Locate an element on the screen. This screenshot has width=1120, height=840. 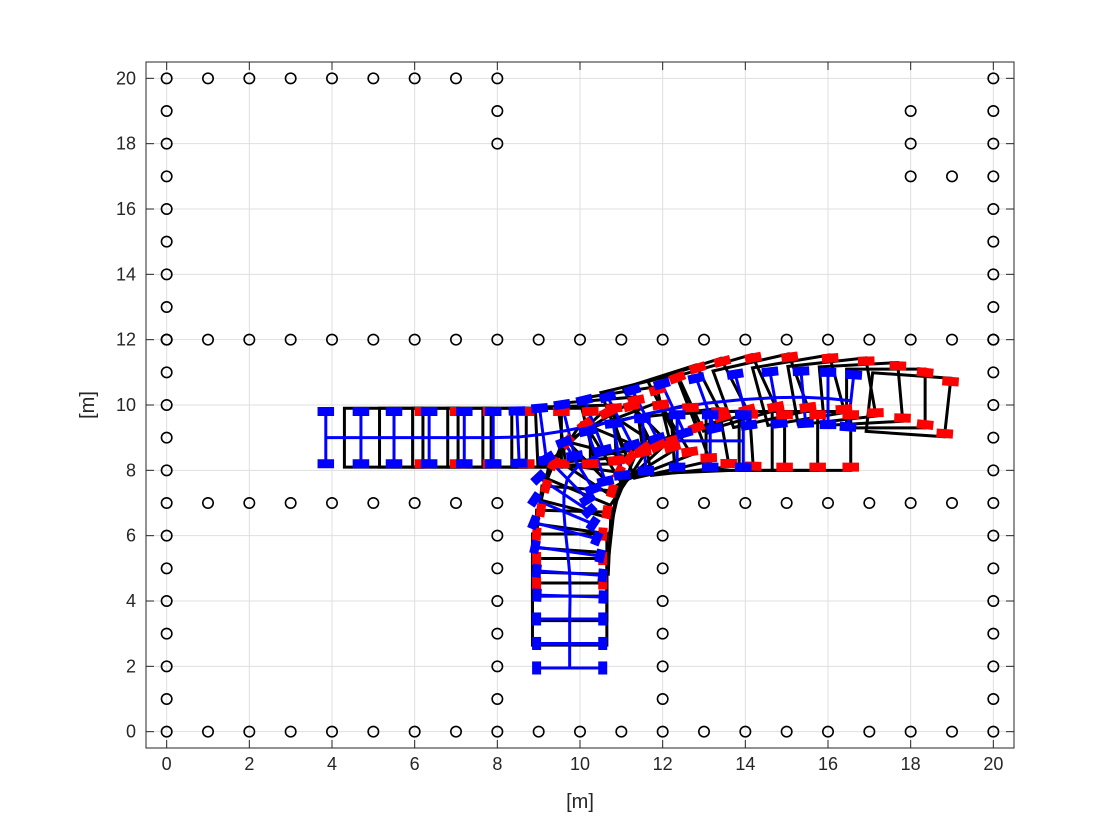
x-axis-label: [m] is located at coordinates (580, 802).